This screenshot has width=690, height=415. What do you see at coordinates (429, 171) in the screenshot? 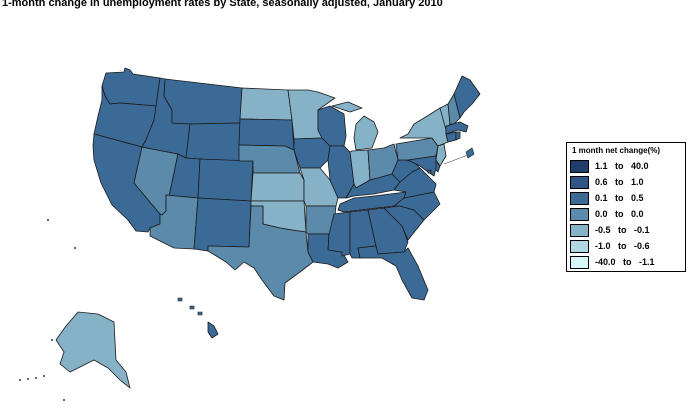
I see `state-DC` at bounding box center [429, 171].